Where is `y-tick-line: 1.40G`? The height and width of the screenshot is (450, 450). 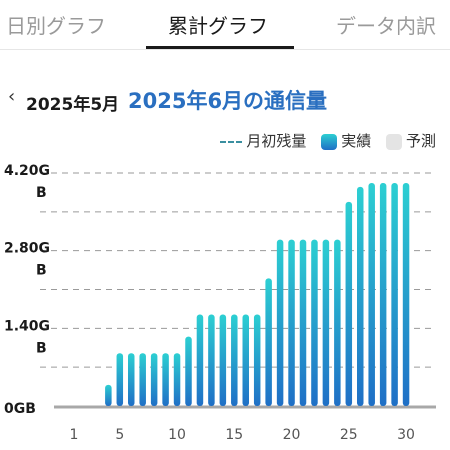 y-tick-line: 1.40G is located at coordinates (27, 326).